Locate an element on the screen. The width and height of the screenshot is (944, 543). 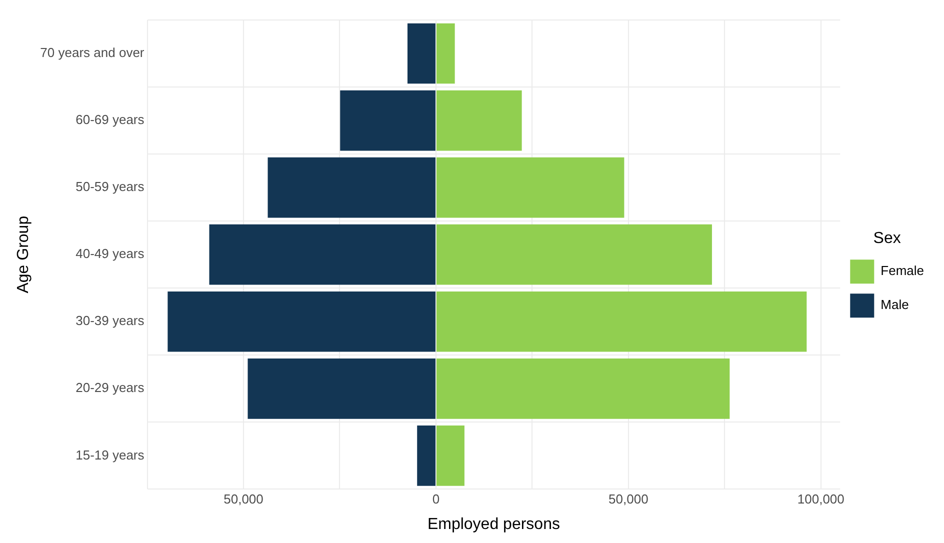
y-axis-title: Age Group is located at coordinates (23, 255).